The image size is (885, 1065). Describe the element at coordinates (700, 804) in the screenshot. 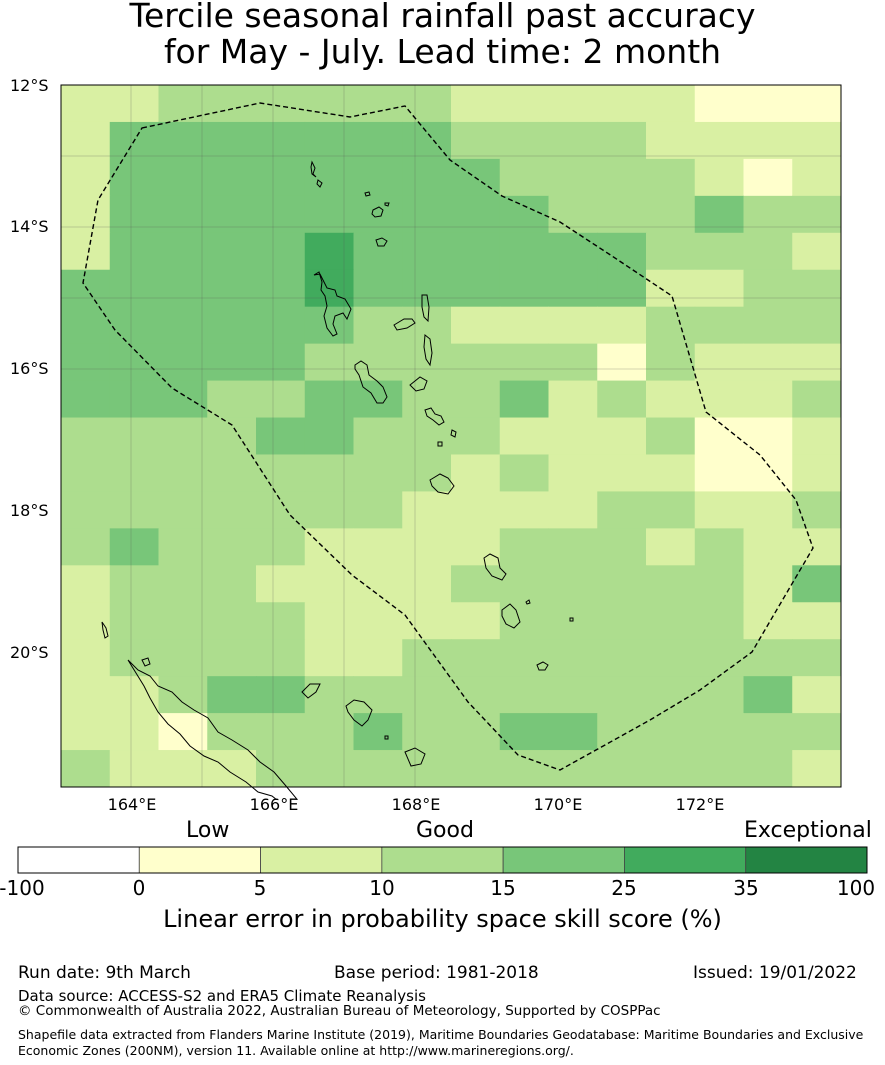

I see `lon-label: 172°E` at that location.